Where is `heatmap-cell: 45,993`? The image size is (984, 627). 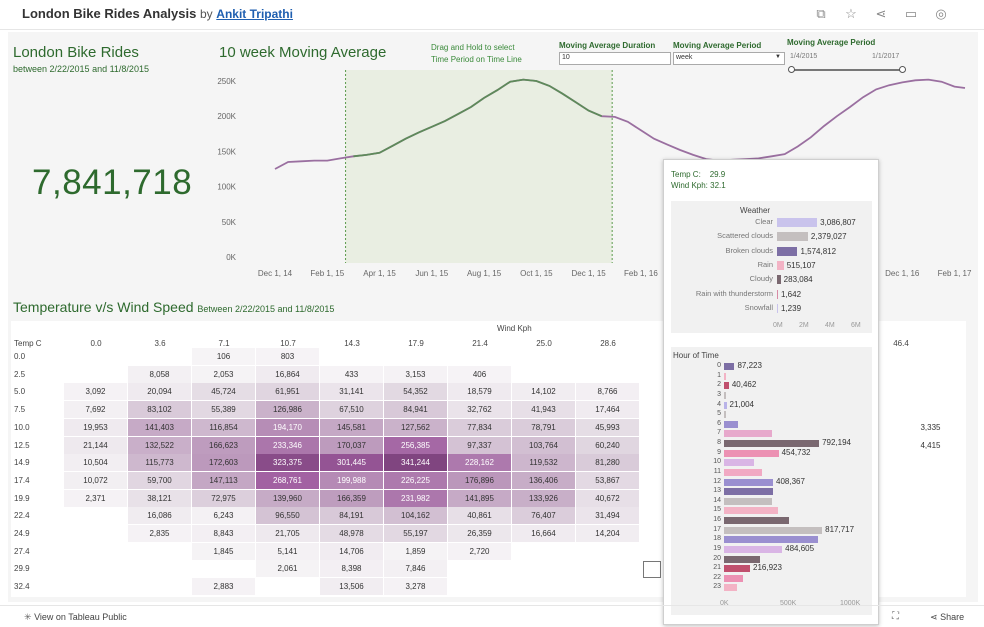 heatmap-cell: 45,993 is located at coordinates (607, 427).